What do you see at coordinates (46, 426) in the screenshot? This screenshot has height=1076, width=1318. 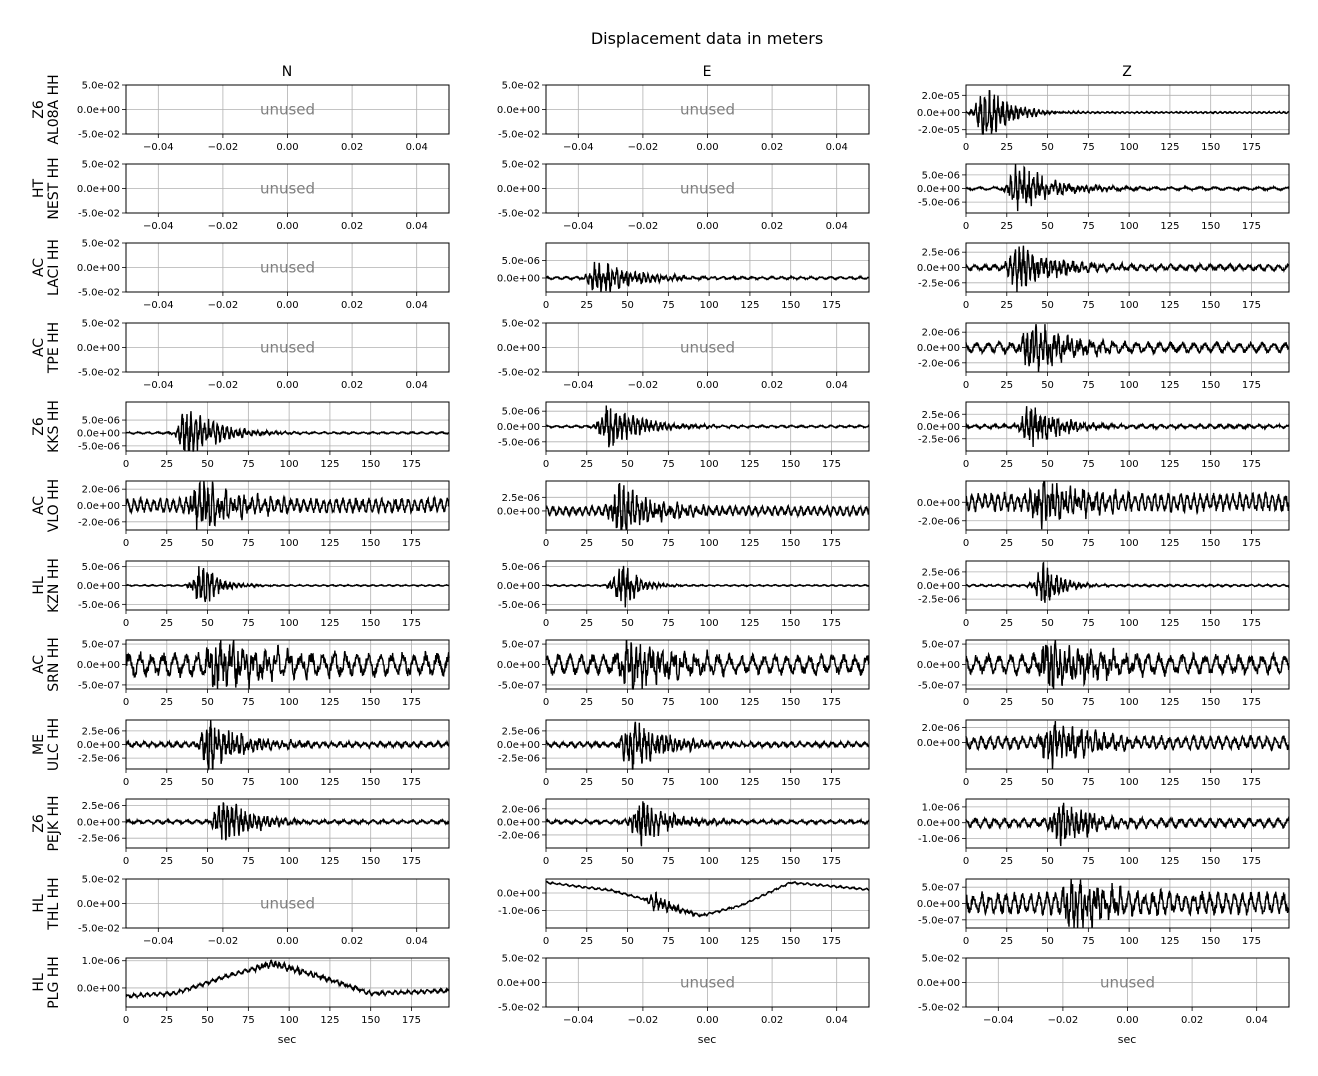 I see `row-label-kks: Z6KKS HH` at bounding box center [46, 426].